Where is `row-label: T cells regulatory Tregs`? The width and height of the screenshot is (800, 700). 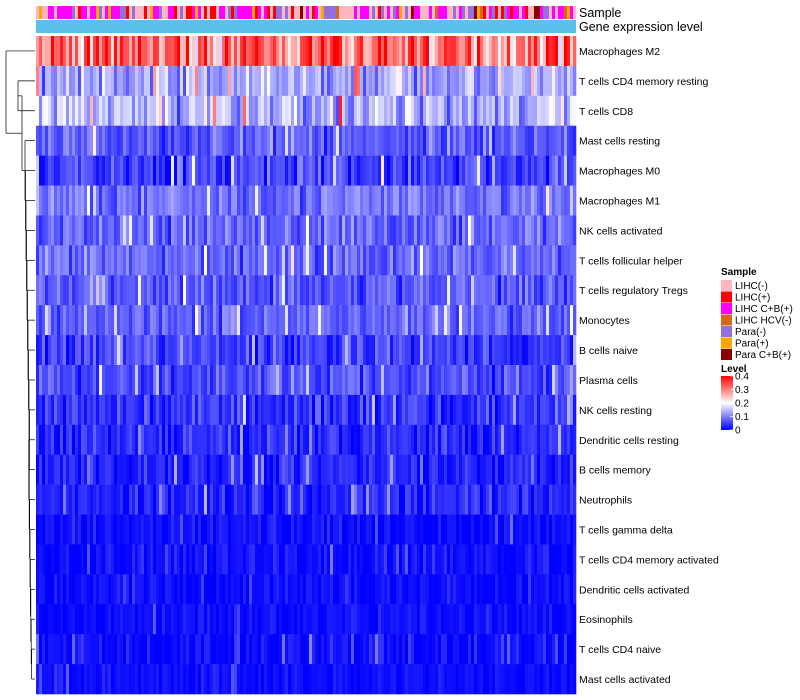 row-label: T cells regulatory Tregs is located at coordinates (633, 291).